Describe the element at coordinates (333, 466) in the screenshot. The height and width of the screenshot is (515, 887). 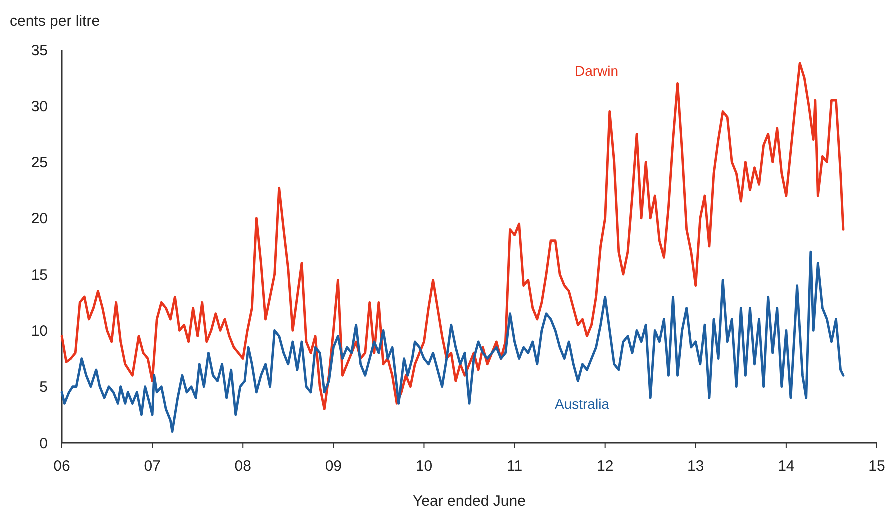
I see `x-tick-label: 09` at that location.